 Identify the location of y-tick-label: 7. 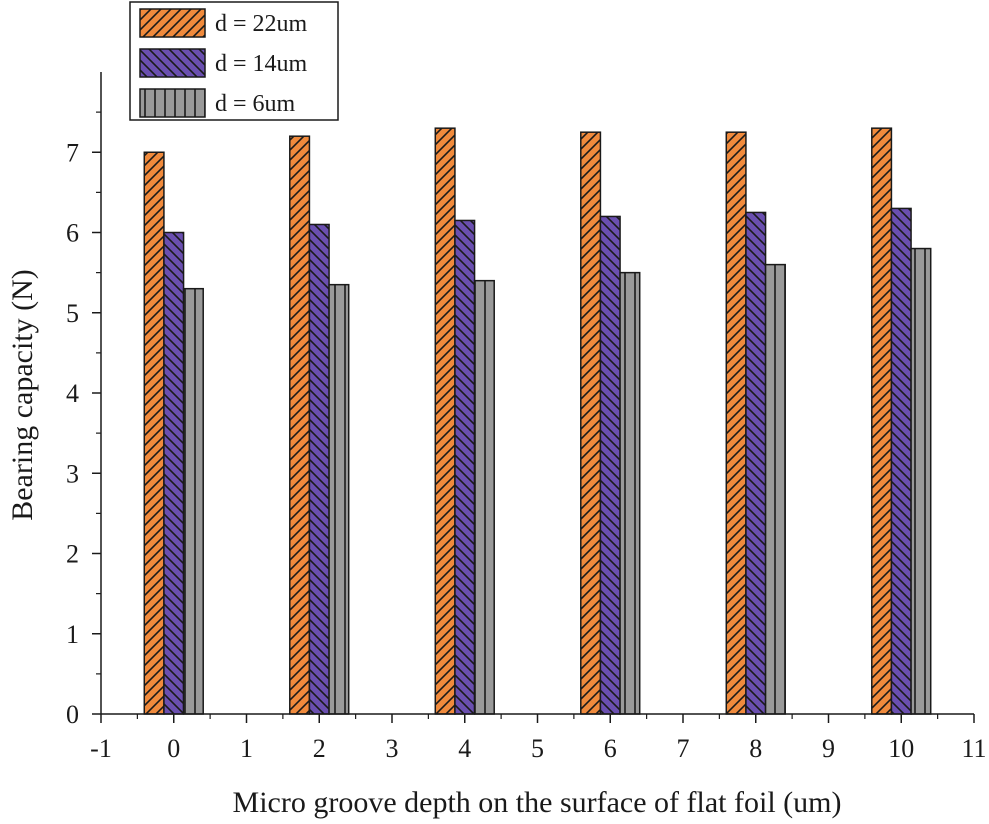
(72, 152).